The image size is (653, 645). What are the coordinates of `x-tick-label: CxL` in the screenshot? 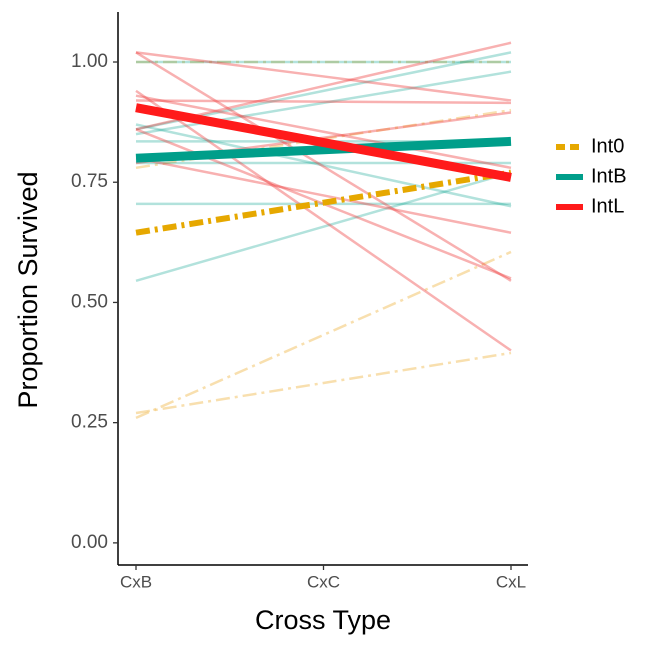 It's located at (511, 581).